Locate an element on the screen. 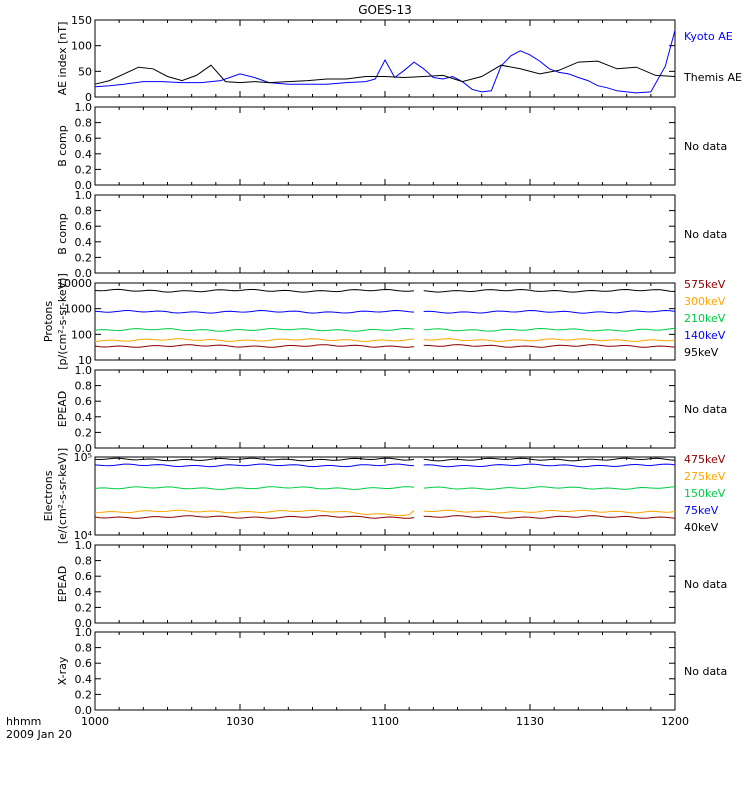  panel-frame-ae is located at coordinates (385, 58).